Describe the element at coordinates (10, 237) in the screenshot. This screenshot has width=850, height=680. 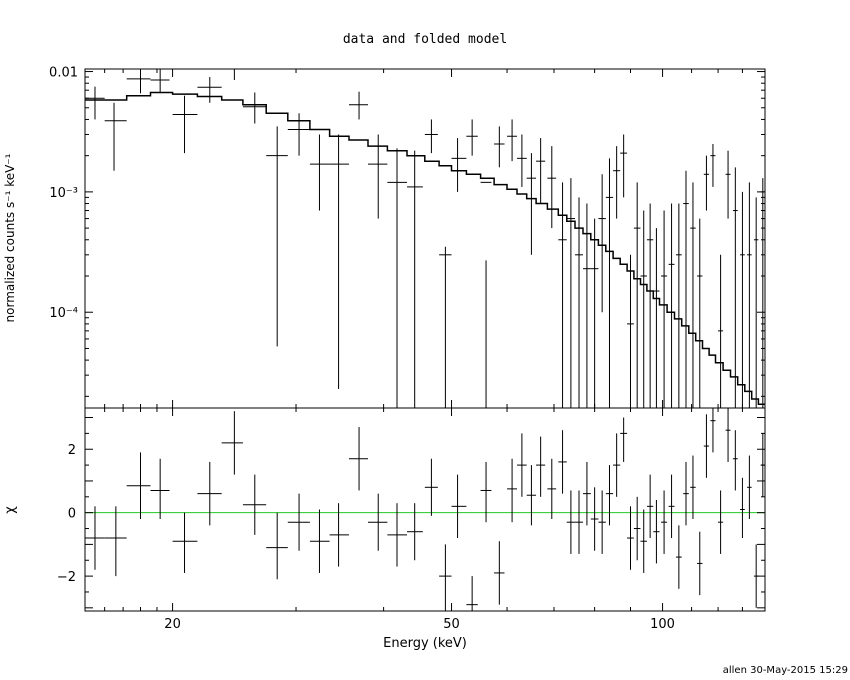
I see `spectrum-y-axis-label: normalized counts s⁻¹ keV⁻¹` at that location.